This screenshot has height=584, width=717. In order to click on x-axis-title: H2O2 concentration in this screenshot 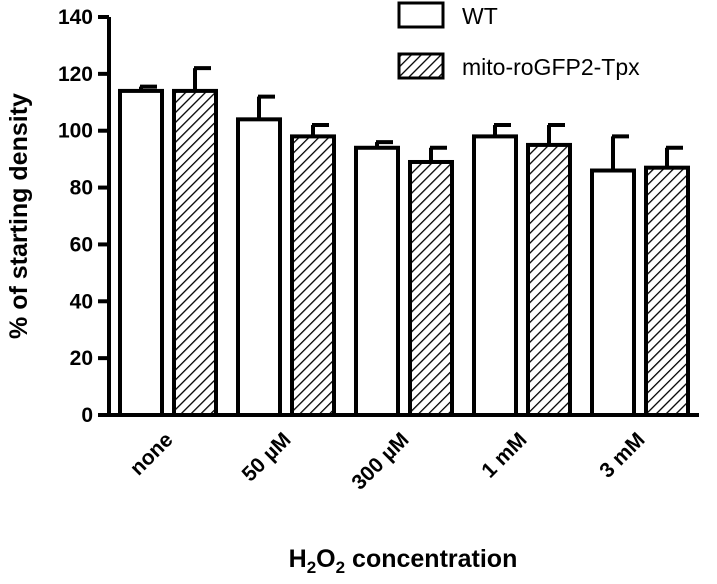, I will do `click(403, 561)`.